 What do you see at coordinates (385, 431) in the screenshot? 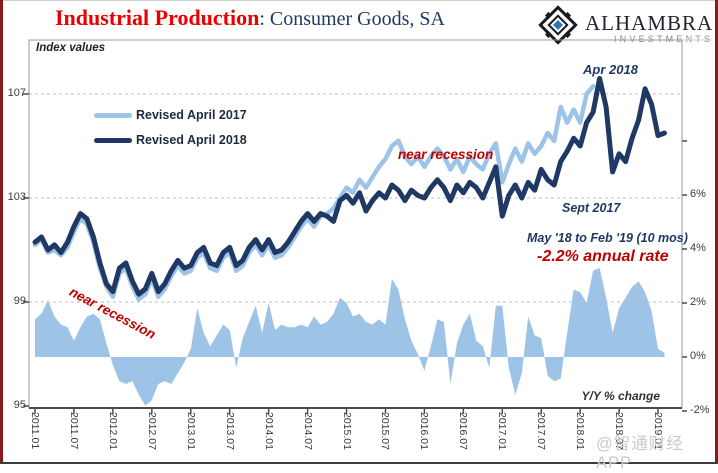
I see `x-axis-tick-label: 2015.07` at bounding box center [385, 431].